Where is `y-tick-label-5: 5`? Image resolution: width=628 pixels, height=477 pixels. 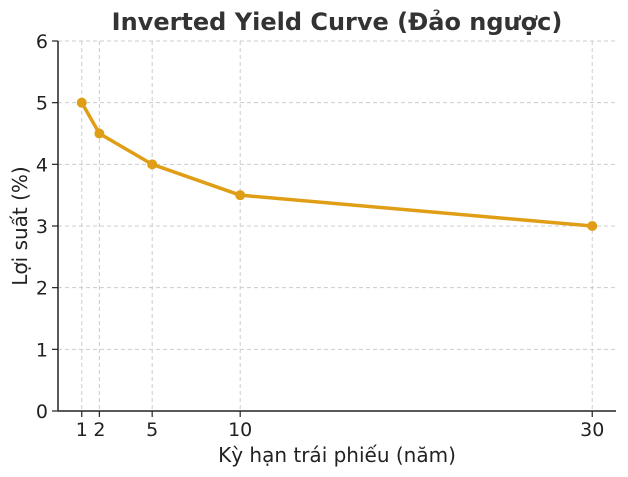
y-tick-label-5: 5 is located at coordinates (42, 104).